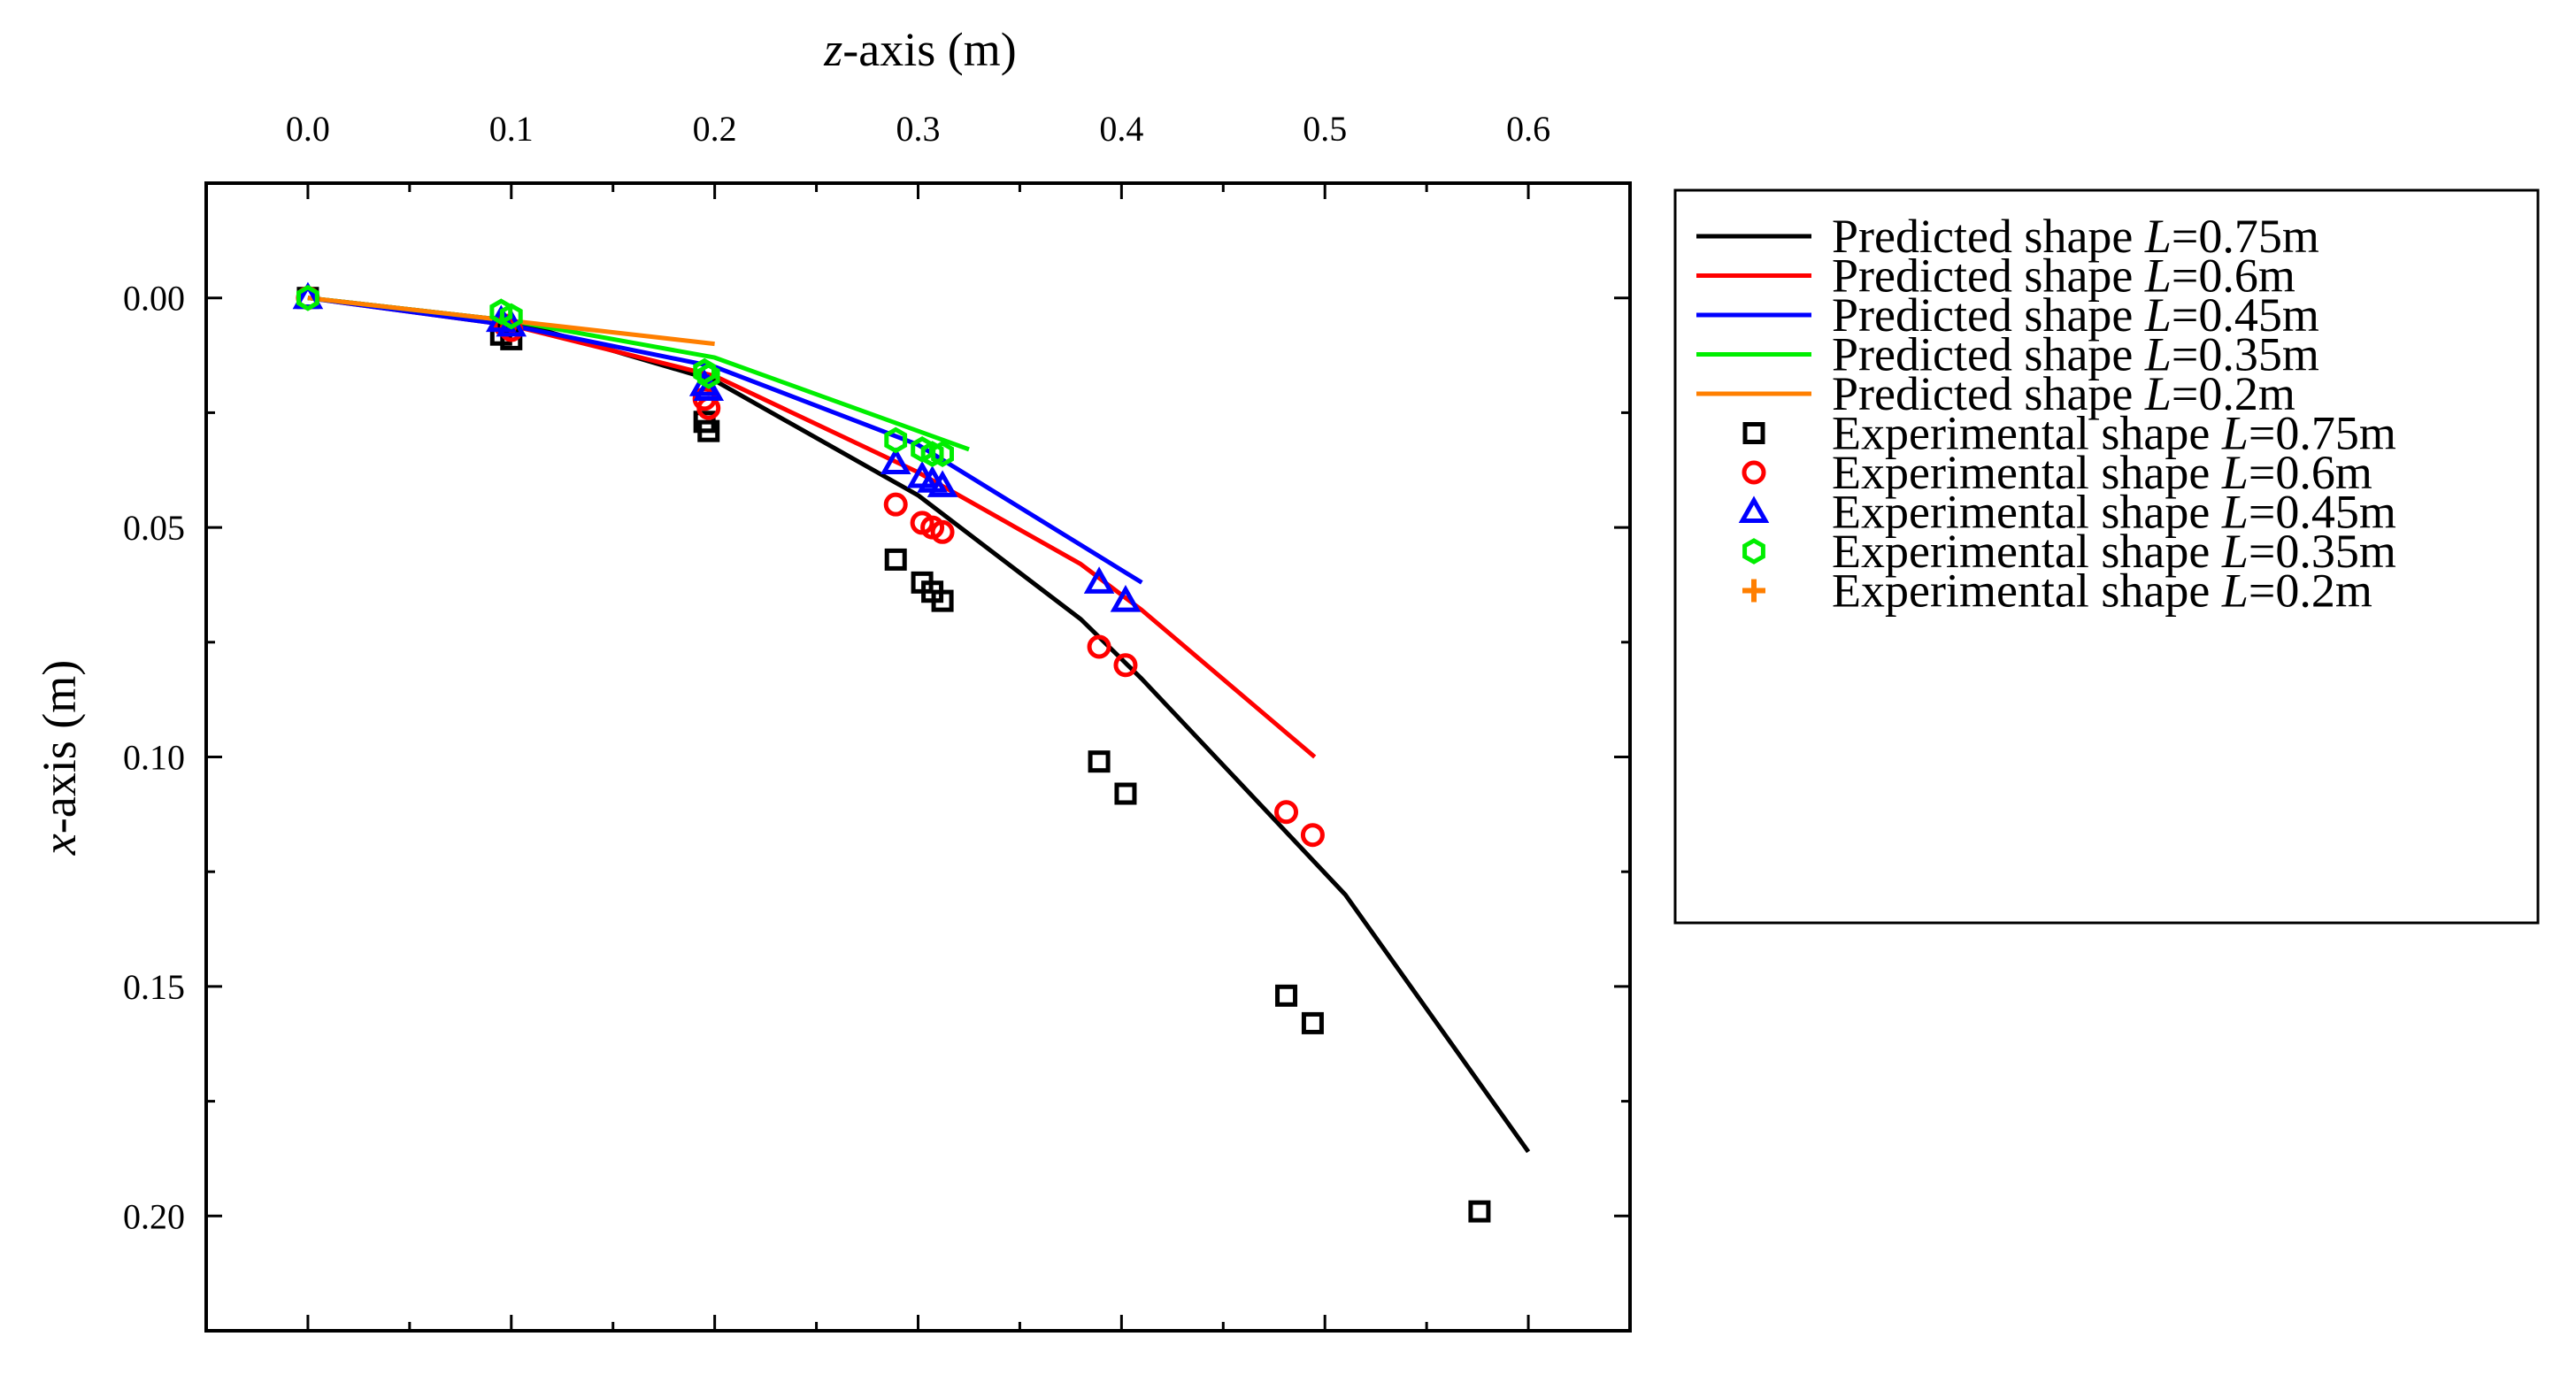 The height and width of the screenshot is (1375, 2576). I want to click on legend-item: Predicted shape L=0.6m, so click(1995, 276).